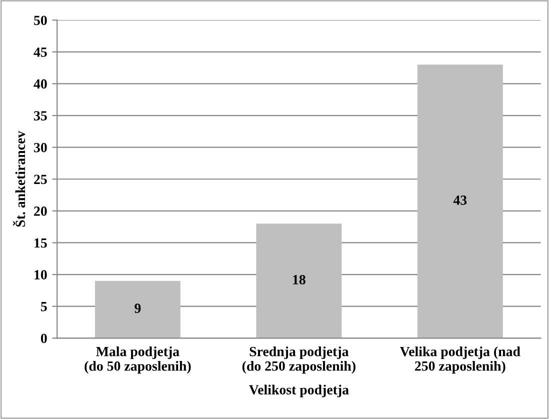 Image resolution: width=549 pixels, height=419 pixels. What do you see at coordinates (40, 21) in the screenshot?
I see `y-tick-label: 50` at bounding box center [40, 21].